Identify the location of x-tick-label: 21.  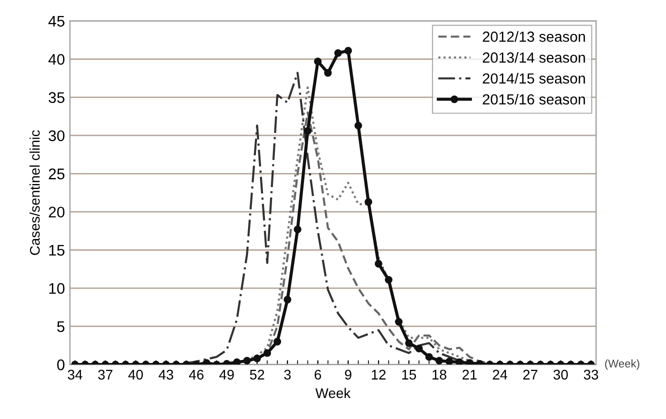
(469, 375).